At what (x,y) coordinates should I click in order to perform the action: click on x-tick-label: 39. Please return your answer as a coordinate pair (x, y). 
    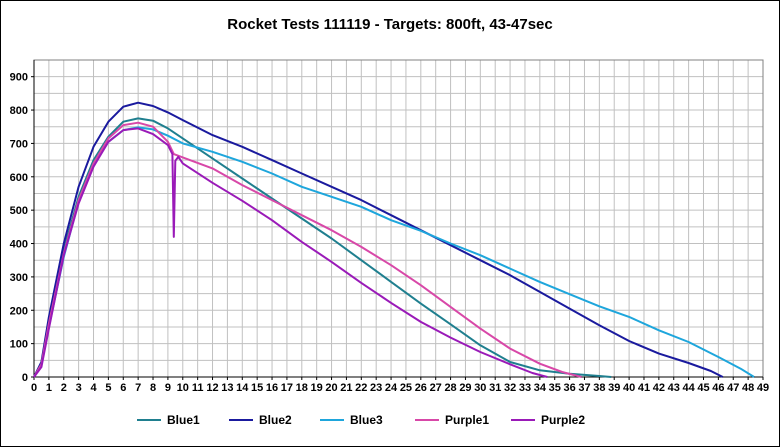
    Looking at the image, I should click on (614, 388).